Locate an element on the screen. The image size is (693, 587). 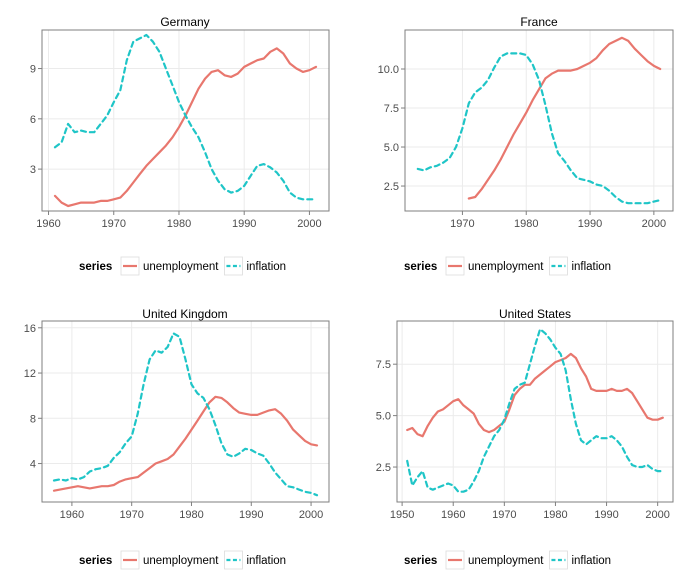
y-tick-label: 3 is located at coordinates (33, 170).